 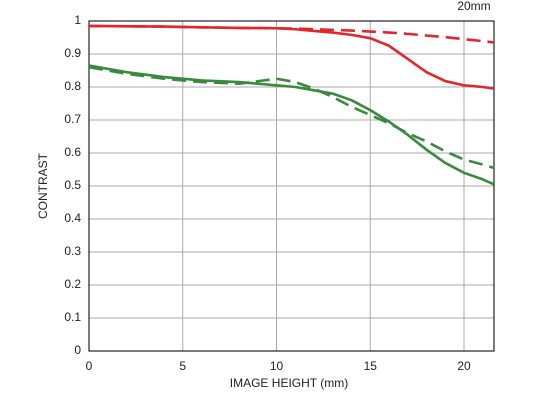 What do you see at coordinates (72, 152) in the screenshot?
I see `y-tick-label: 0.6` at bounding box center [72, 152].